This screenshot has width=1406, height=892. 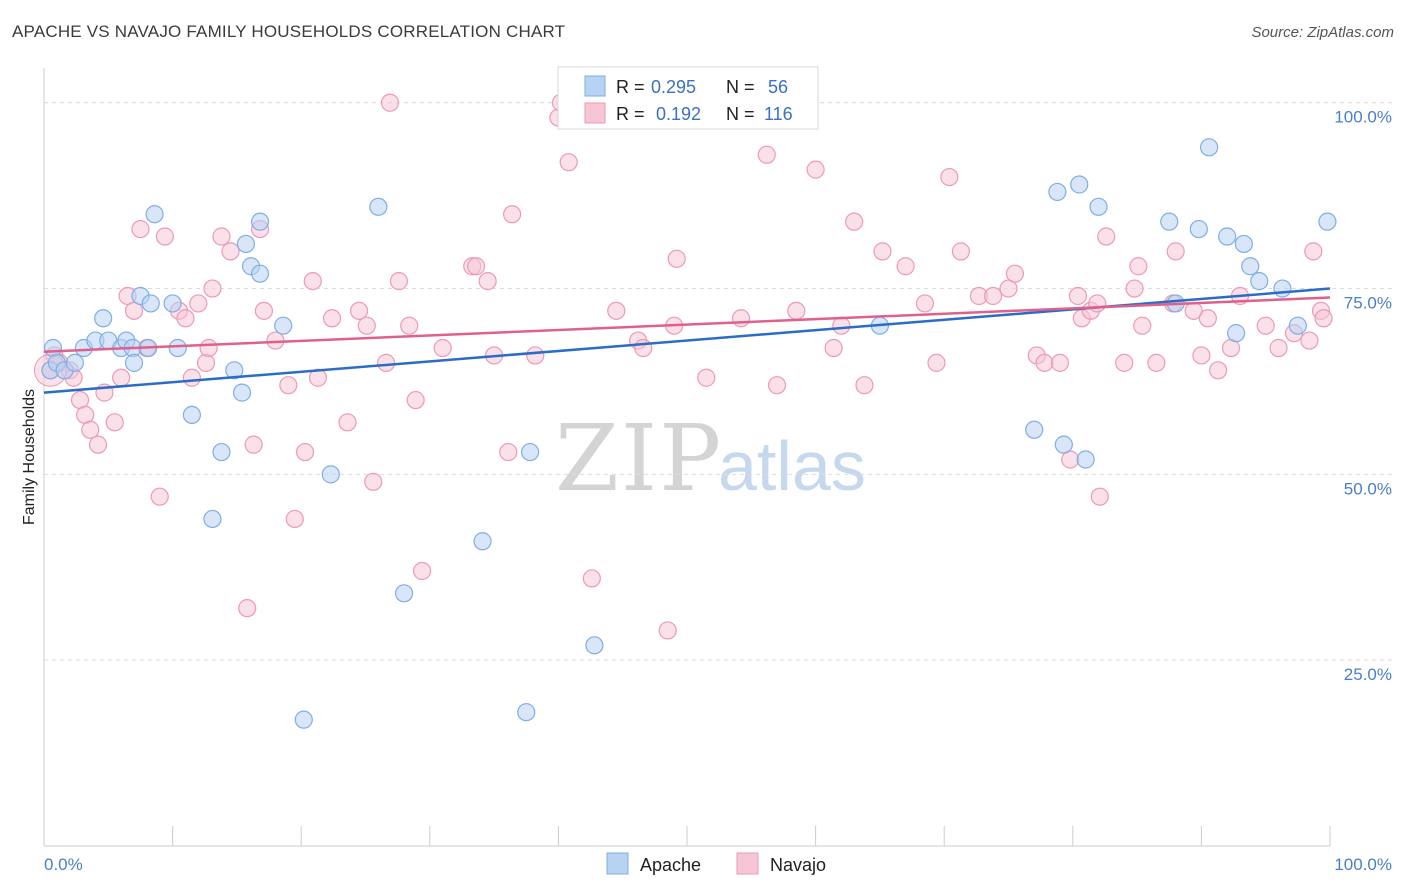 I want to click on navajo-legend-swatch, so click(x=595, y=113).